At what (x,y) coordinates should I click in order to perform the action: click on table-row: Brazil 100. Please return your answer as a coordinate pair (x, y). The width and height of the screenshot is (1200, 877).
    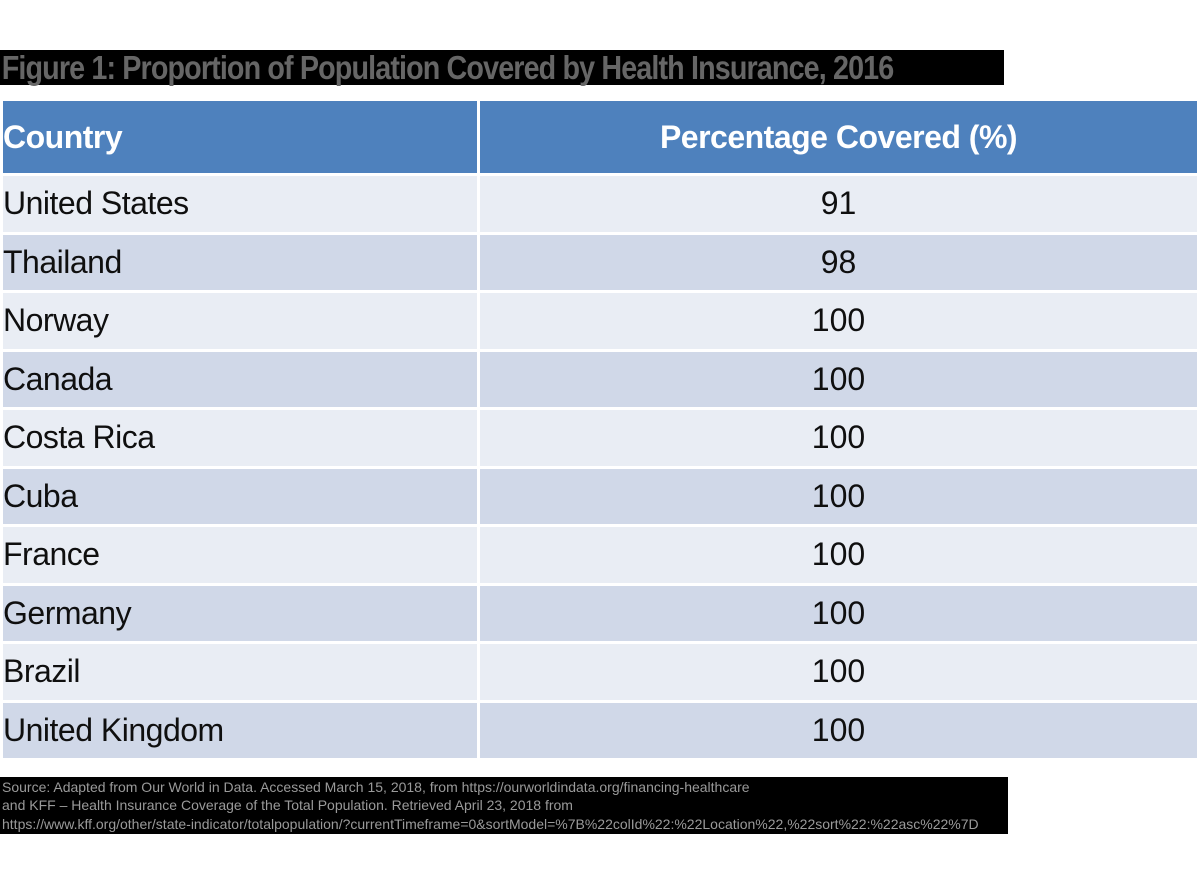
    Looking at the image, I should click on (600, 672).